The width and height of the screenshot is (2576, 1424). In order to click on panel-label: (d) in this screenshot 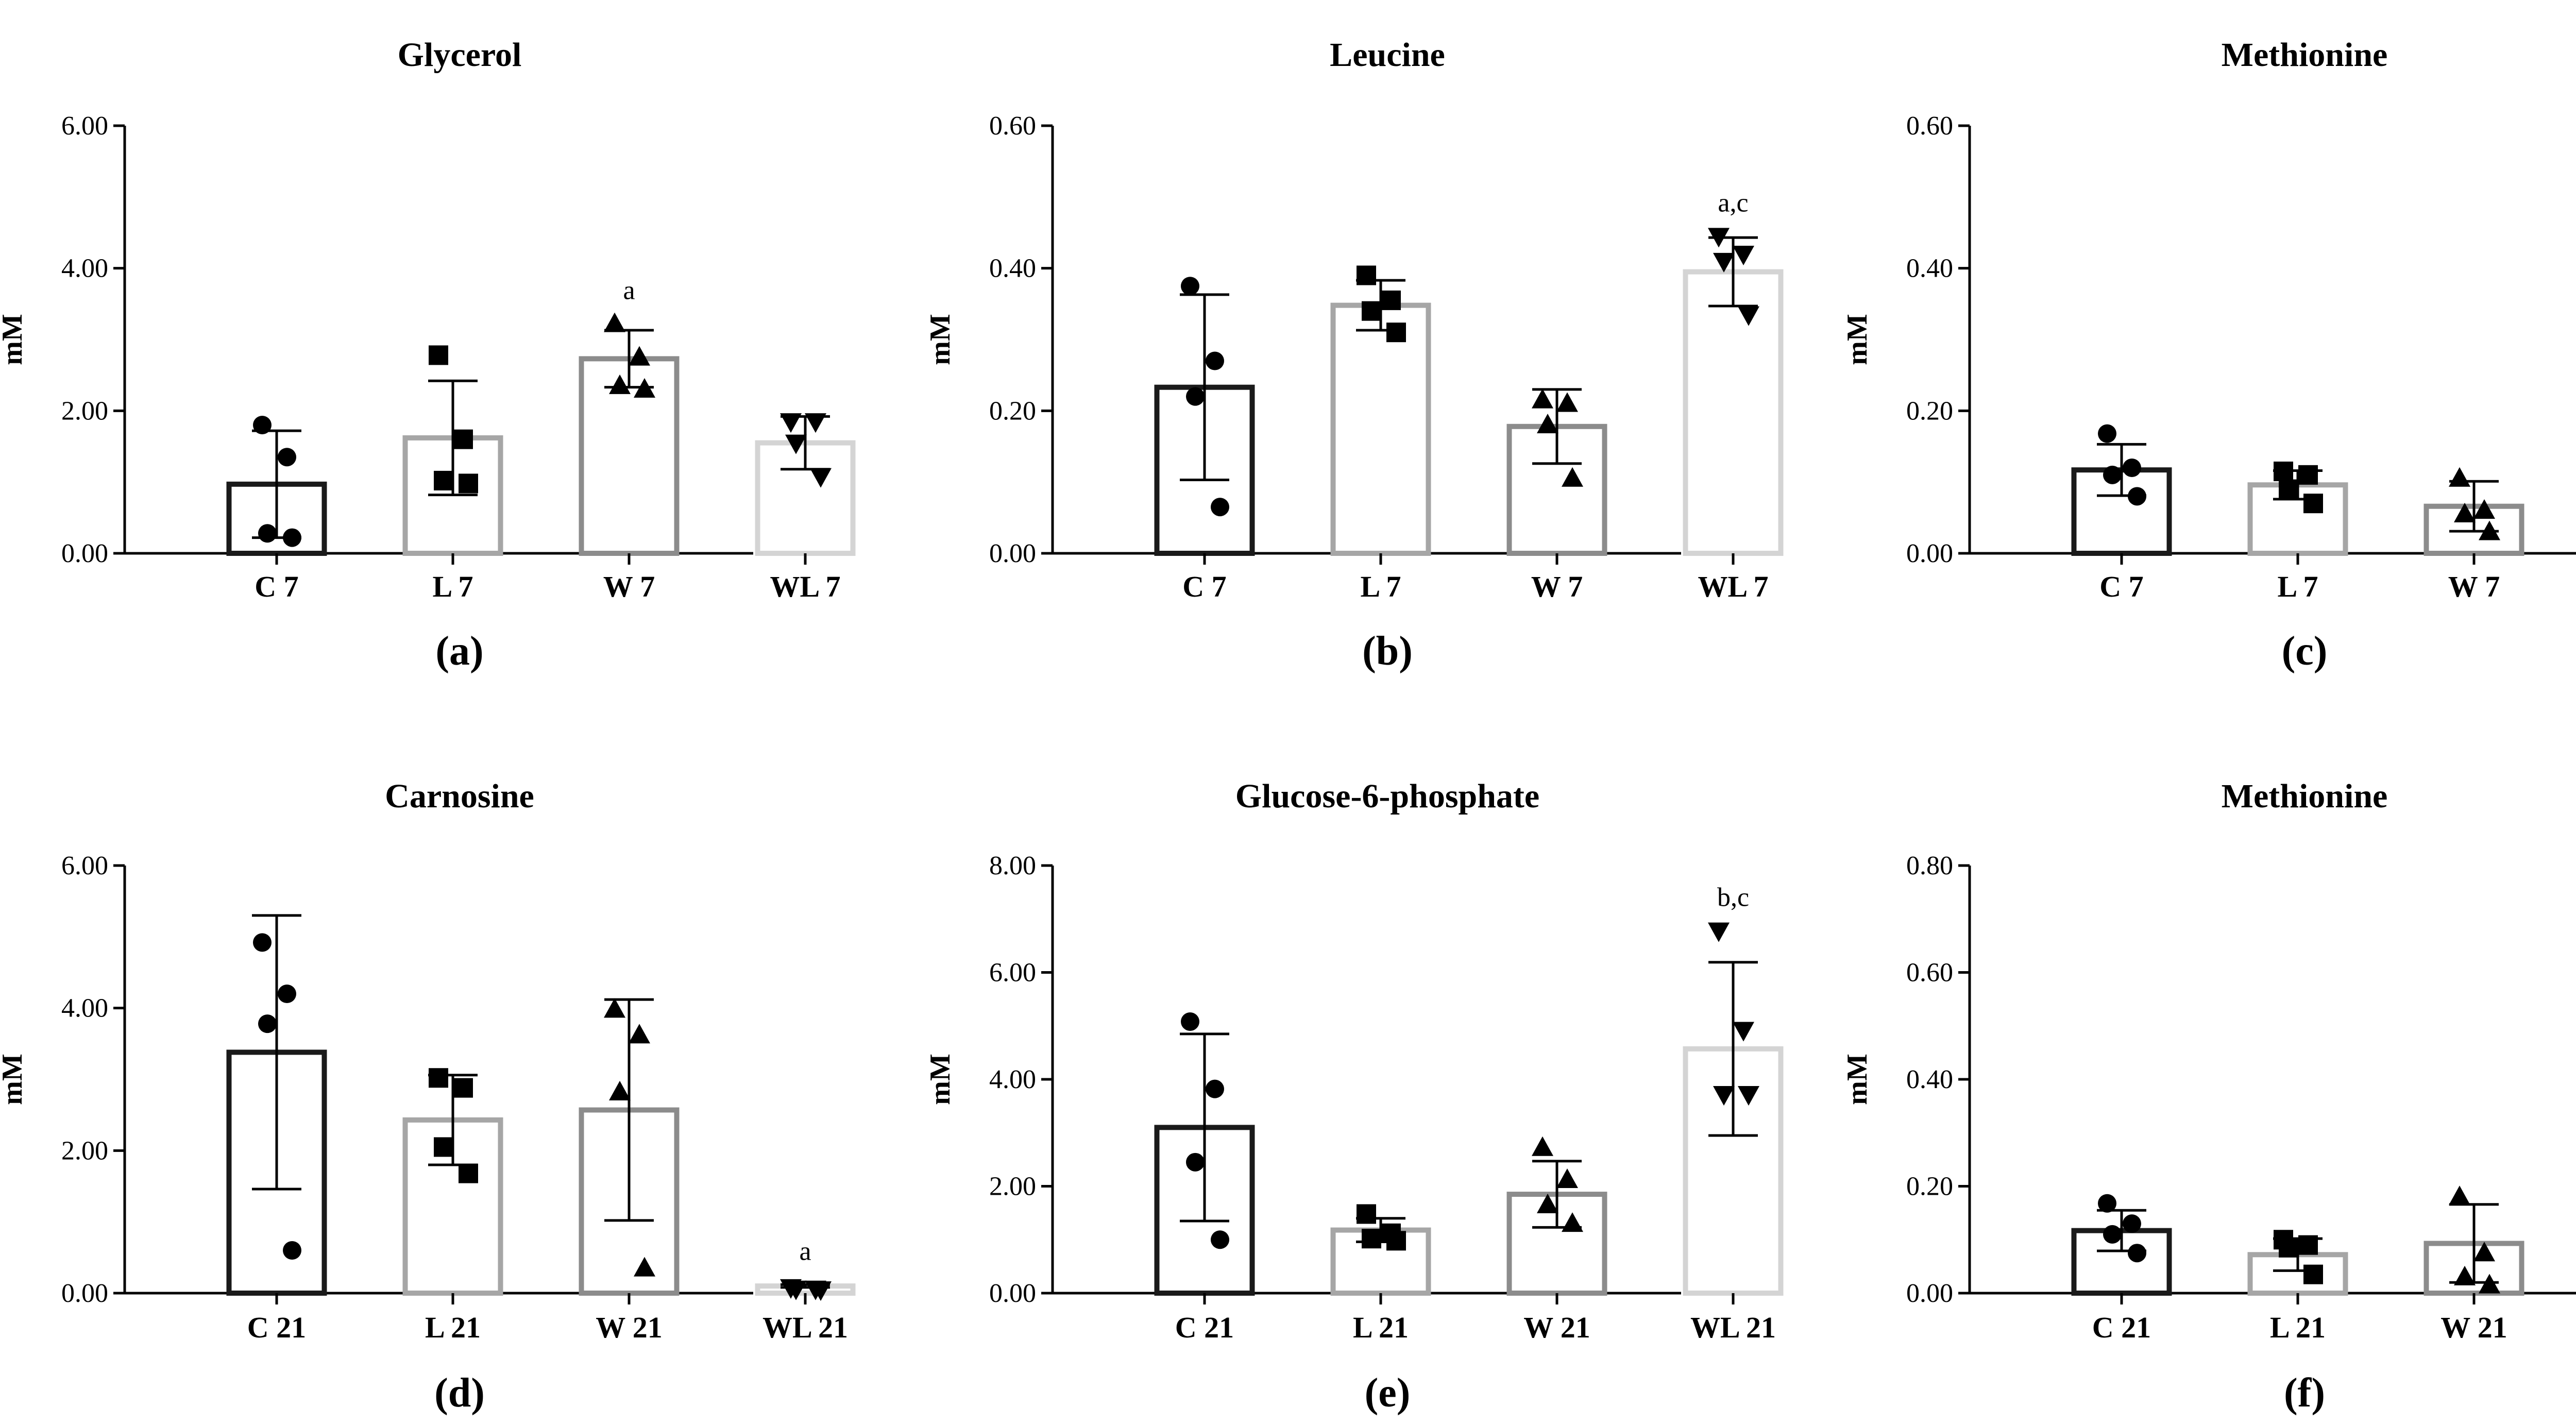, I will do `click(459, 1393)`.